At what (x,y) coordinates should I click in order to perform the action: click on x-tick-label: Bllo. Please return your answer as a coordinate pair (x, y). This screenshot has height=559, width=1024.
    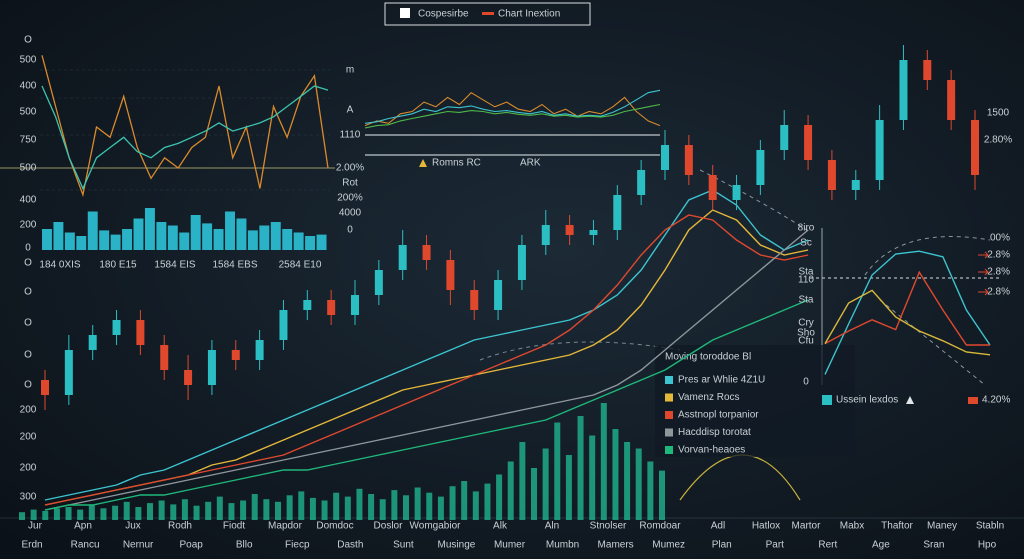
    Looking at the image, I should click on (244, 545).